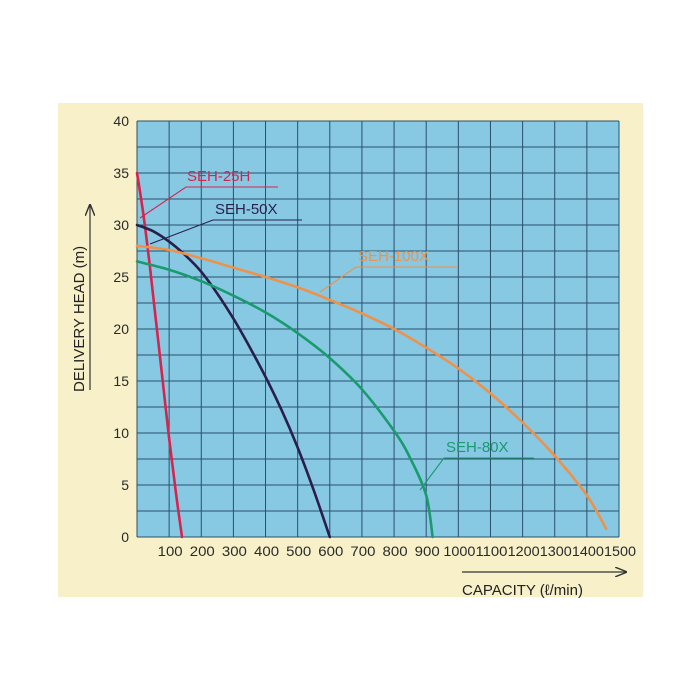 Image resolution: width=700 pixels, height=700 pixels. What do you see at coordinates (477, 447) in the screenshot?
I see `series-label-seh-80x: SEH-80X` at bounding box center [477, 447].